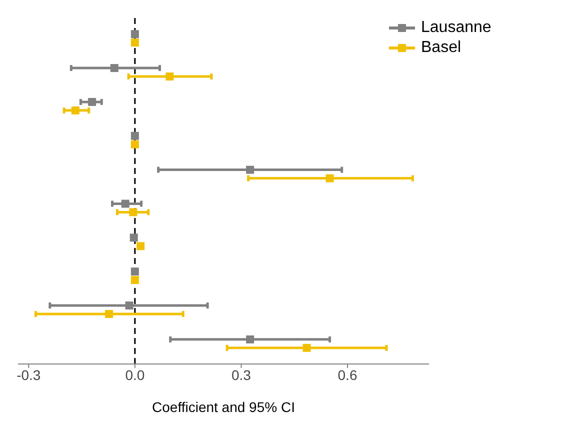 The image size is (567, 432). Describe the element at coordinates (456, 28) in the screenshot. I see `legend-label: Lausanne` at that location.